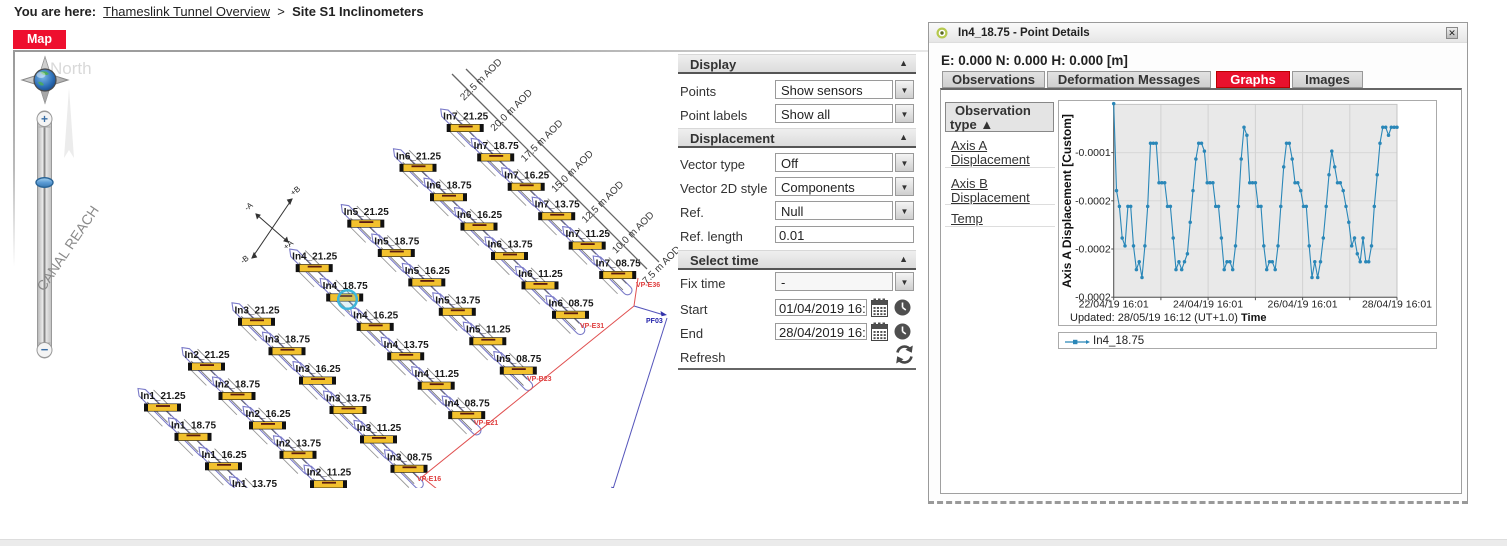 The image size is (1507, 546). What do you see at coordinates (518, 359) in the screenshot?
I see `svg-text: In5_08.75` at bounding box center [518, 359].